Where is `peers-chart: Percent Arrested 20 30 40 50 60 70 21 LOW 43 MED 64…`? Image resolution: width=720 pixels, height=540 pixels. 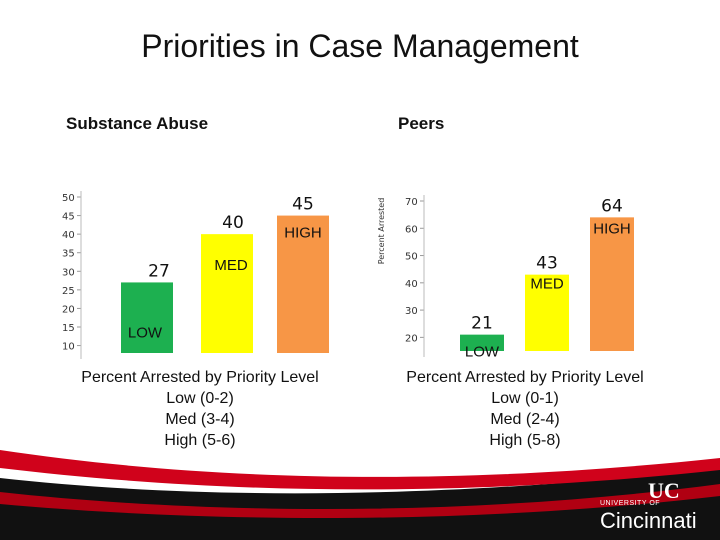
peers-chart: Percent Arrested 20 30 40 50 60 70 21 LOW 43 MED 64… is located at coordinates (505, 278).